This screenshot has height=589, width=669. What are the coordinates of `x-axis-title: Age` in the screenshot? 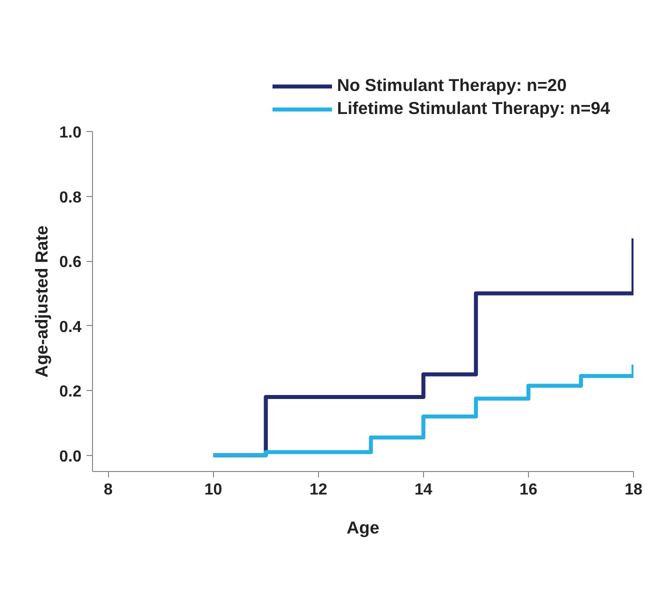 It's located at (363, 528).